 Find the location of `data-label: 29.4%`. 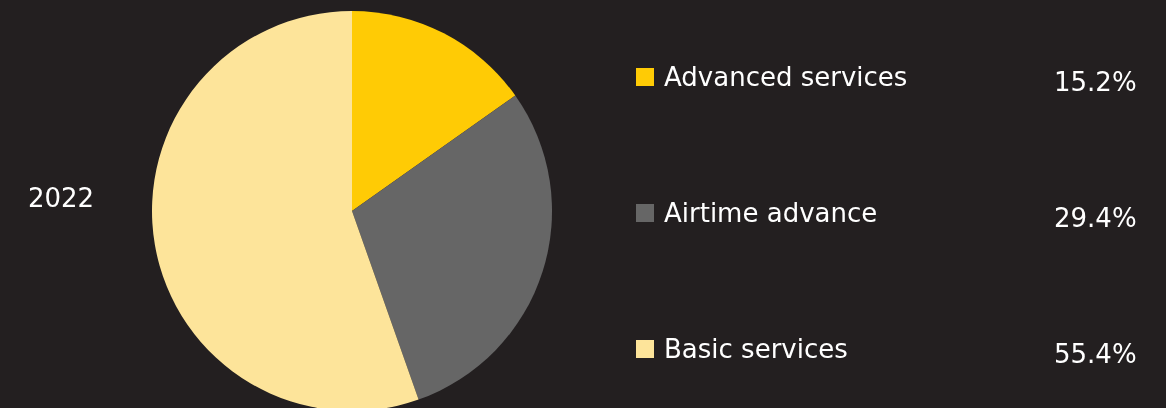

data-label: 29.4% is located at coordinates (1095, 218).